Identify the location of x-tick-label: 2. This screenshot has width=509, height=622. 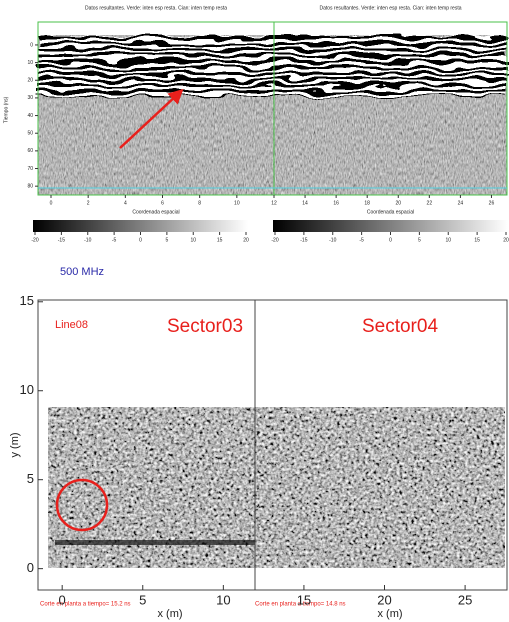
(88, 203).